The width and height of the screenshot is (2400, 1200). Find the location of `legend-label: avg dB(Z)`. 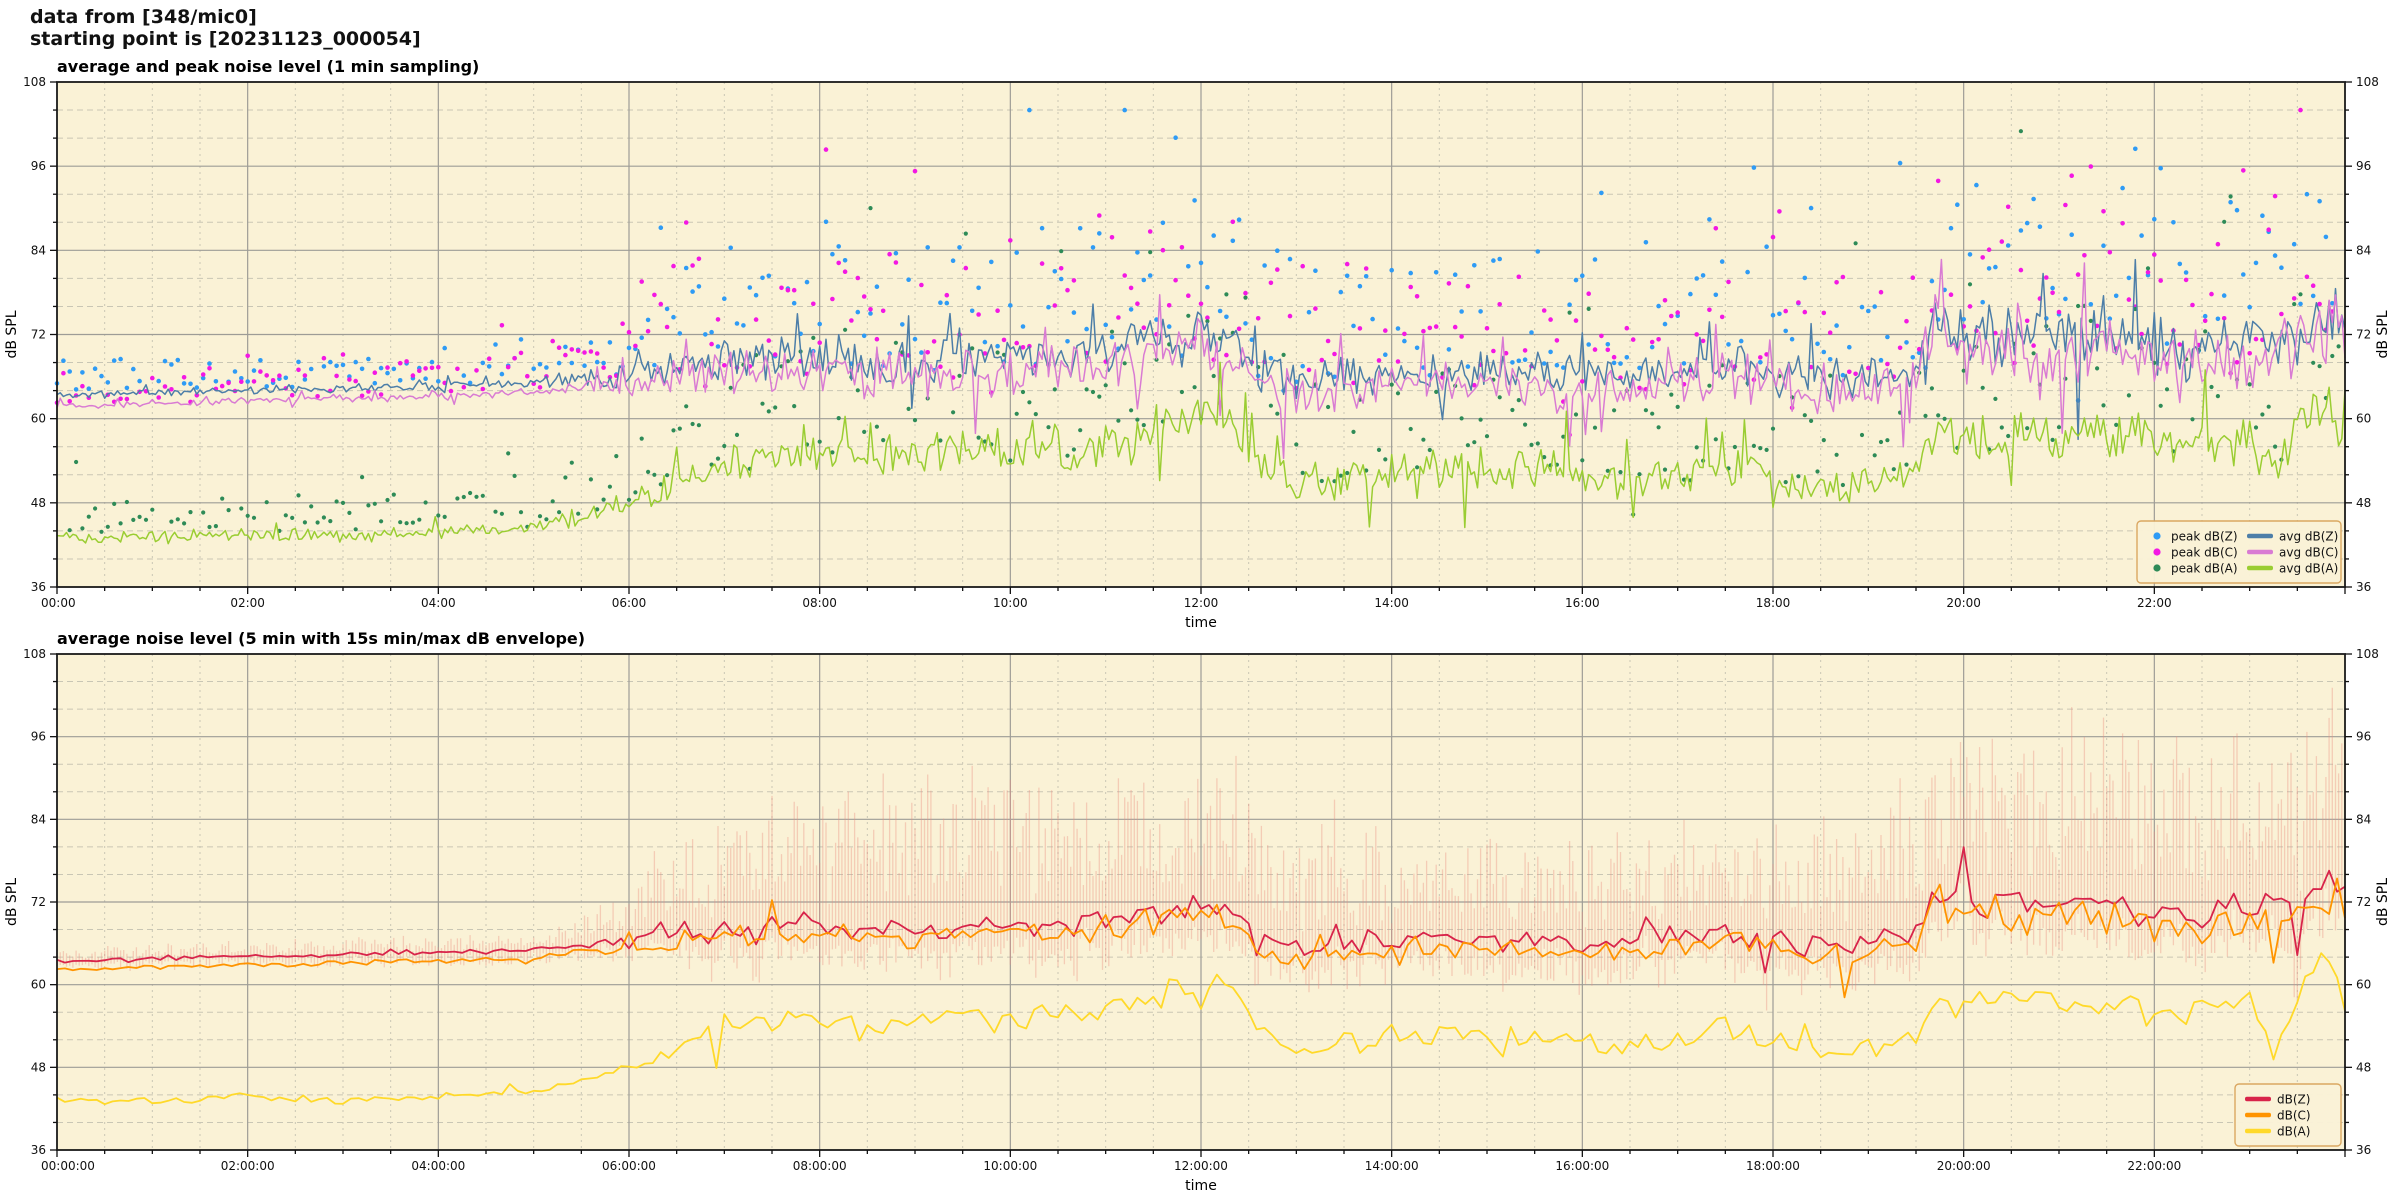

legend-label: avg dB(Z) is located at coordinates (2308, 537).